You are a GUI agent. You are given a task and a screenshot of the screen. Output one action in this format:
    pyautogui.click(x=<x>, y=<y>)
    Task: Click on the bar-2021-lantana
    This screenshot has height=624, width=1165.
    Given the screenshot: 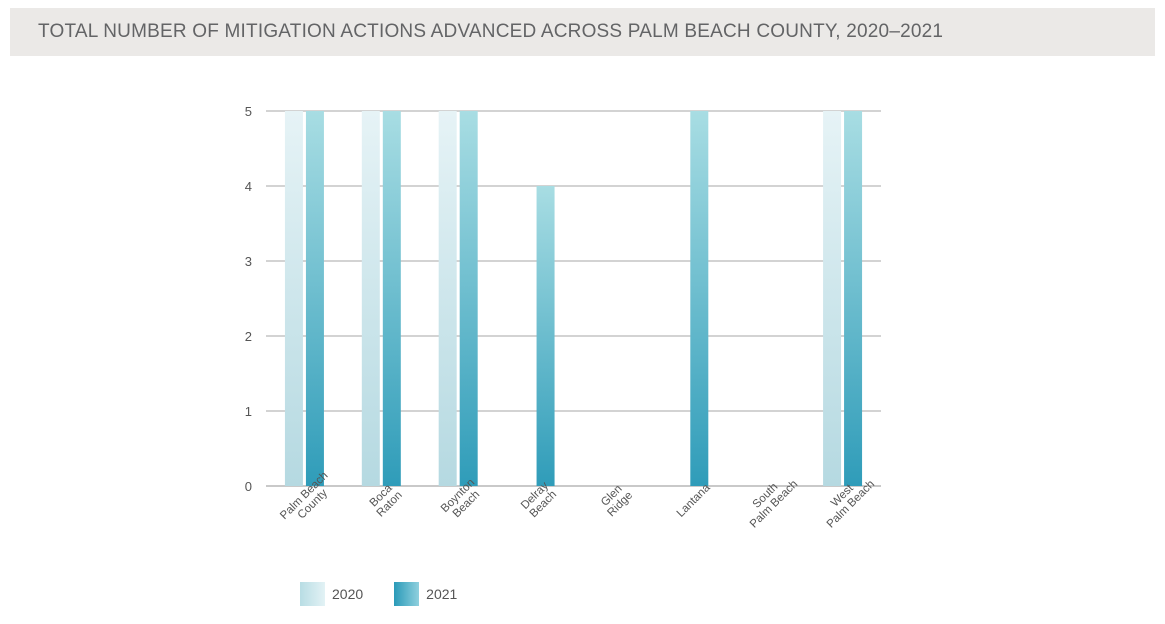 What is the action you would take?
    pyautogui.click(x=699, y=298)
    